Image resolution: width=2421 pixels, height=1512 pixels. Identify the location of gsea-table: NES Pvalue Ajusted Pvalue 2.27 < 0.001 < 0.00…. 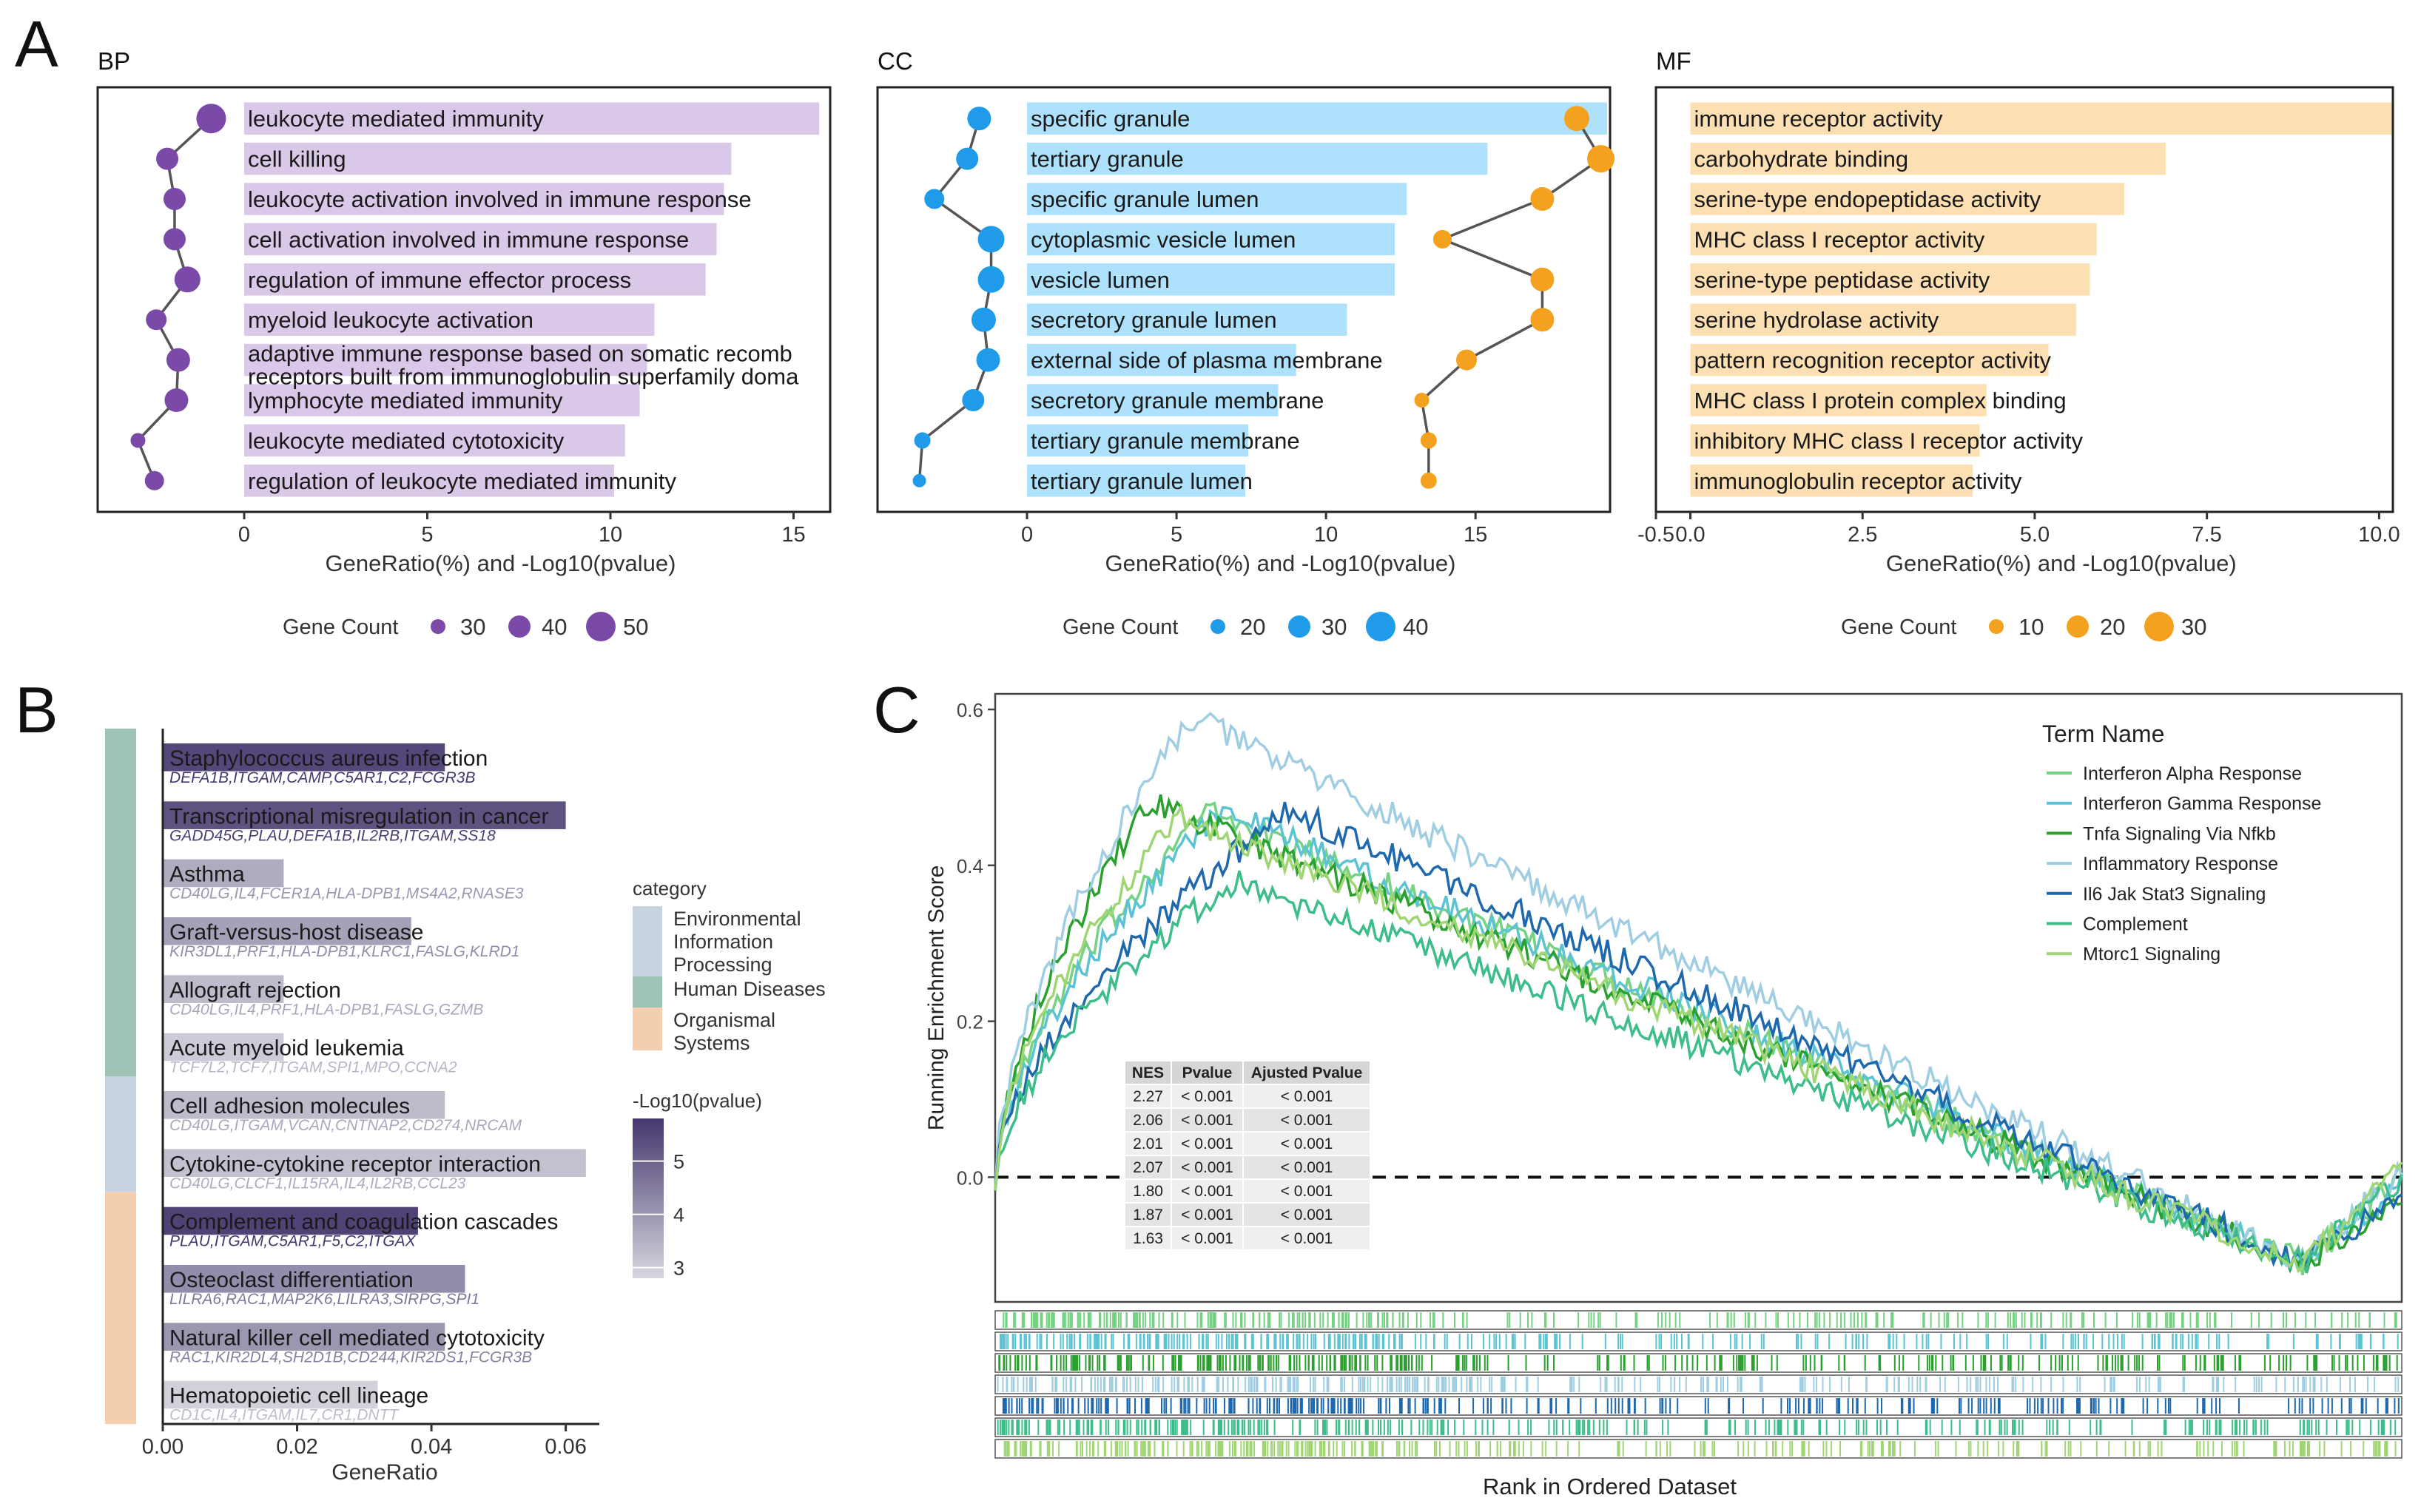
(1248, 1155).